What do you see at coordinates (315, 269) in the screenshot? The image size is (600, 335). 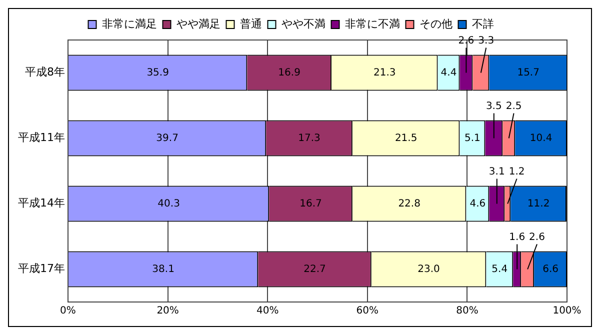 I see `data-label: 22.7` at bounding box center [315, 269].